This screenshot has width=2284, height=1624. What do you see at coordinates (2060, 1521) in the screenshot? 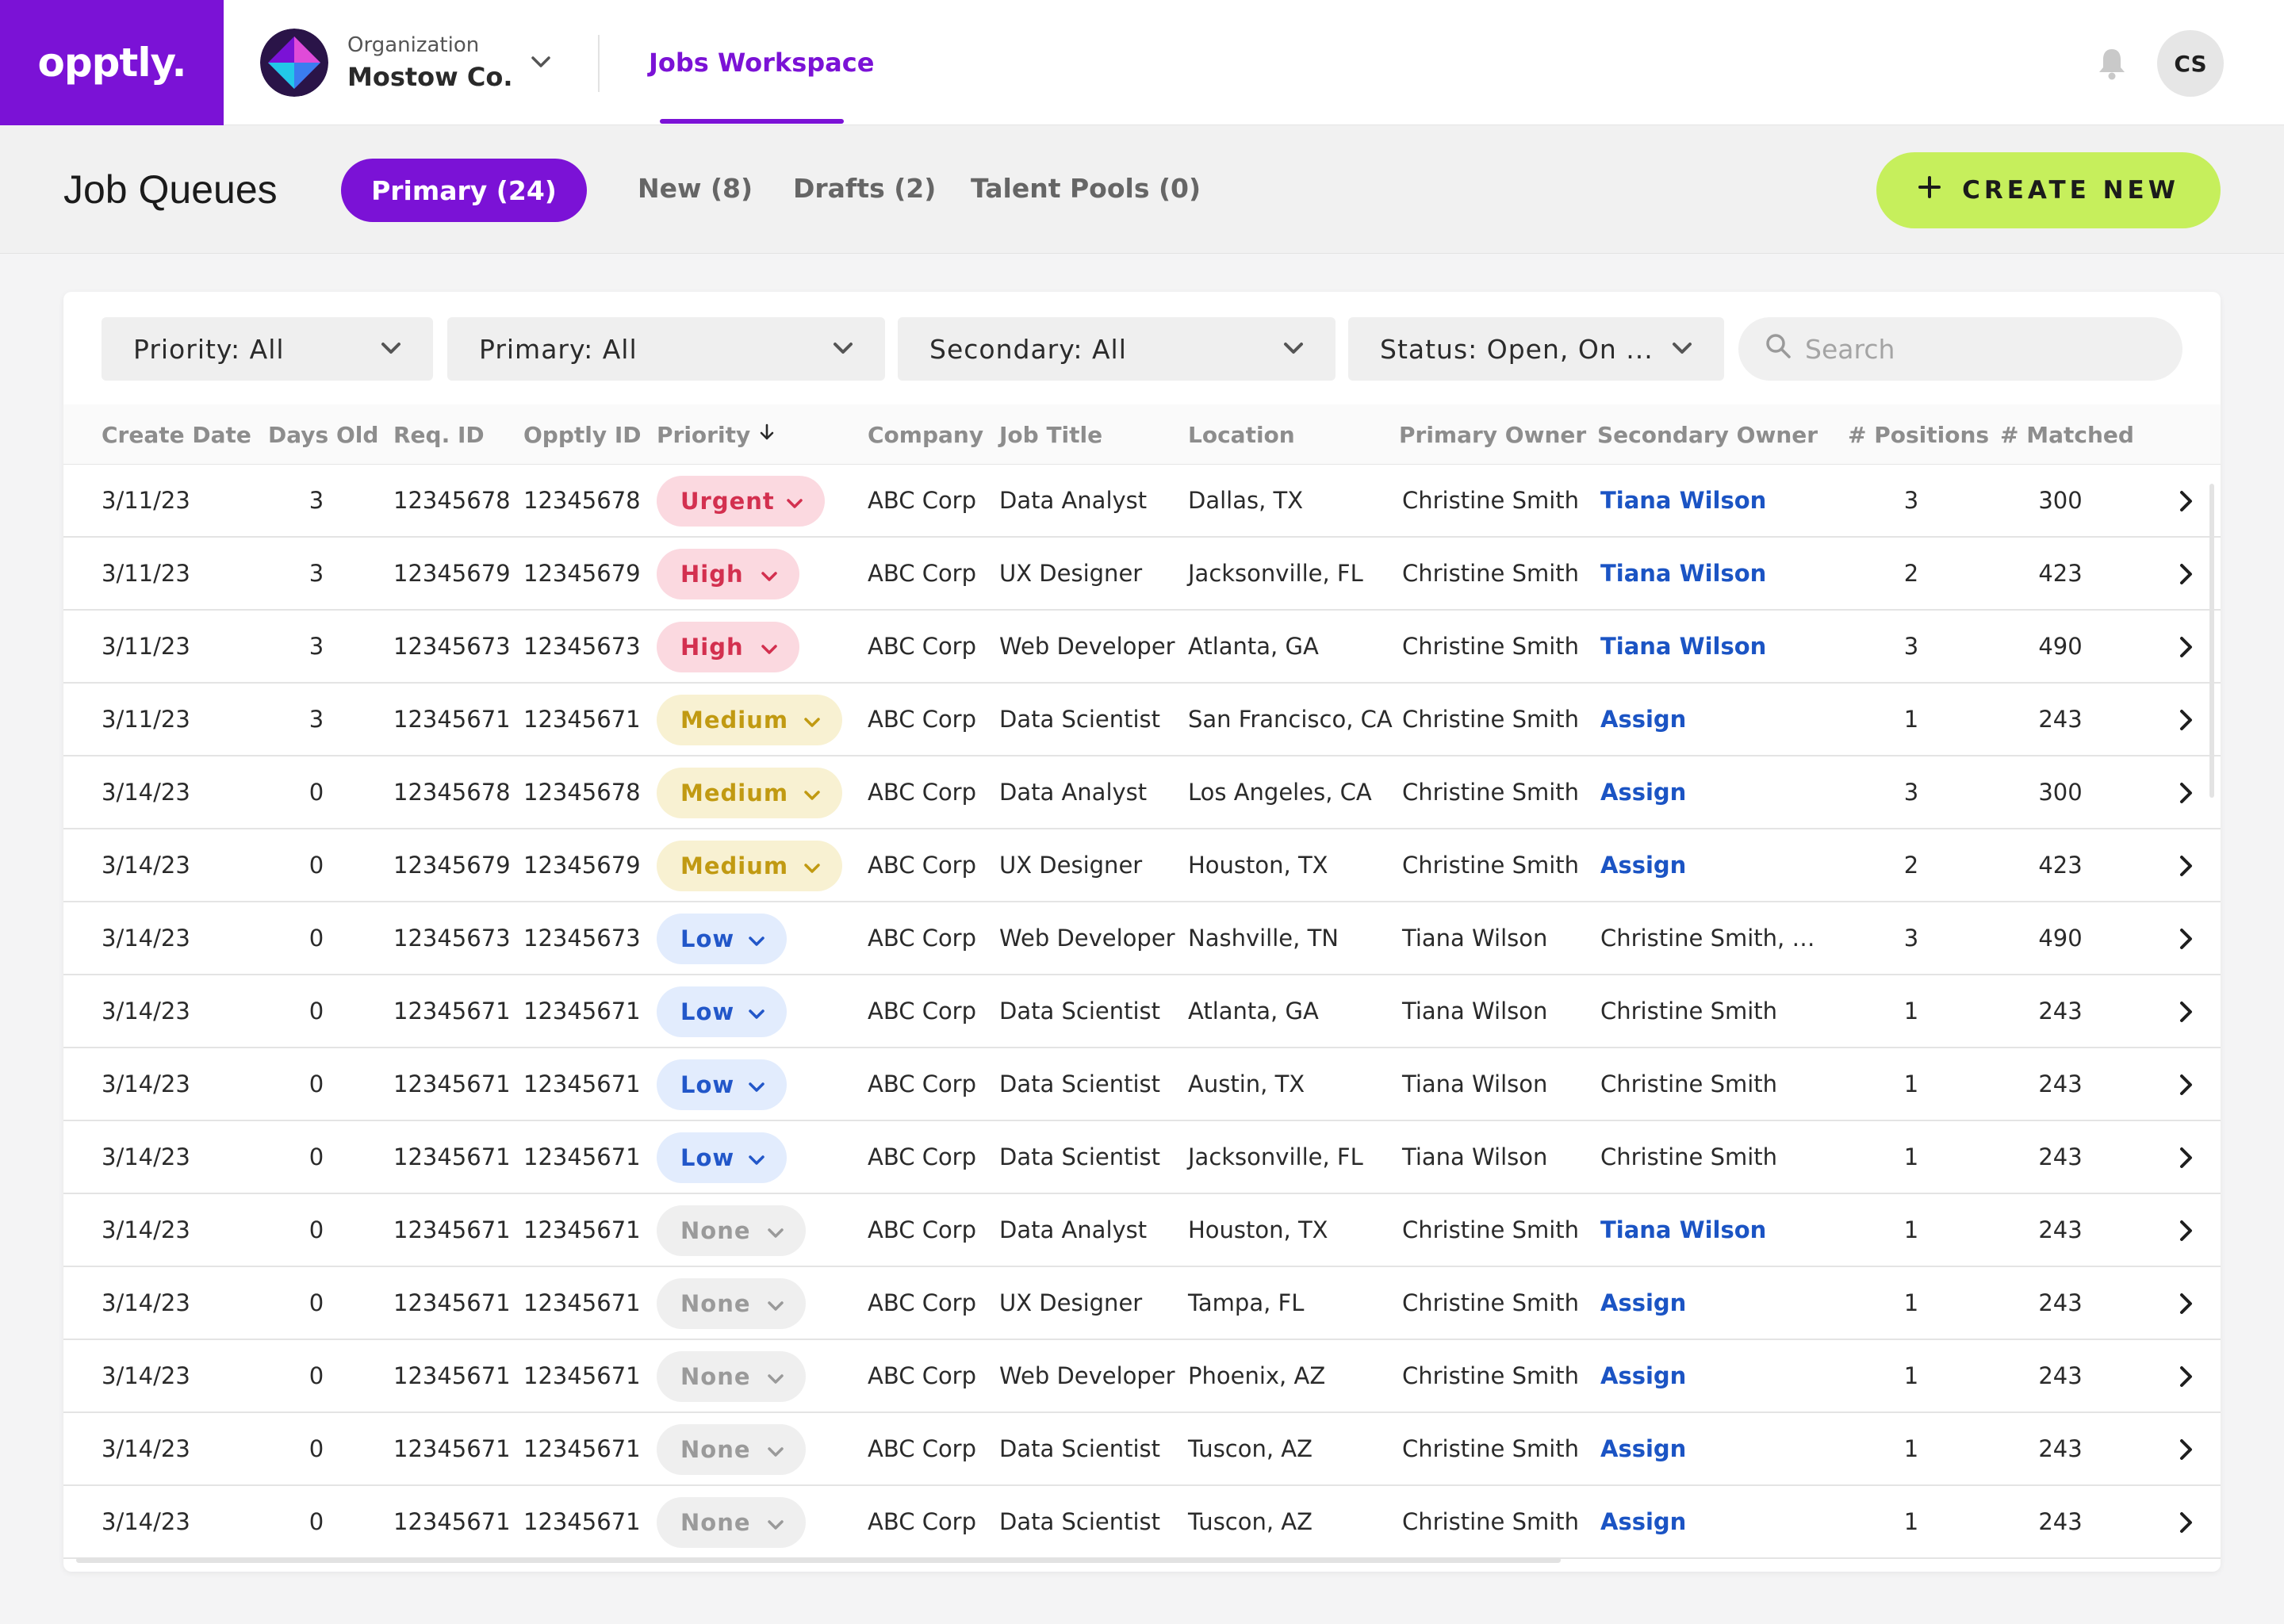
I see `matched-cell: 243` at bounding box center [2060, 1521].